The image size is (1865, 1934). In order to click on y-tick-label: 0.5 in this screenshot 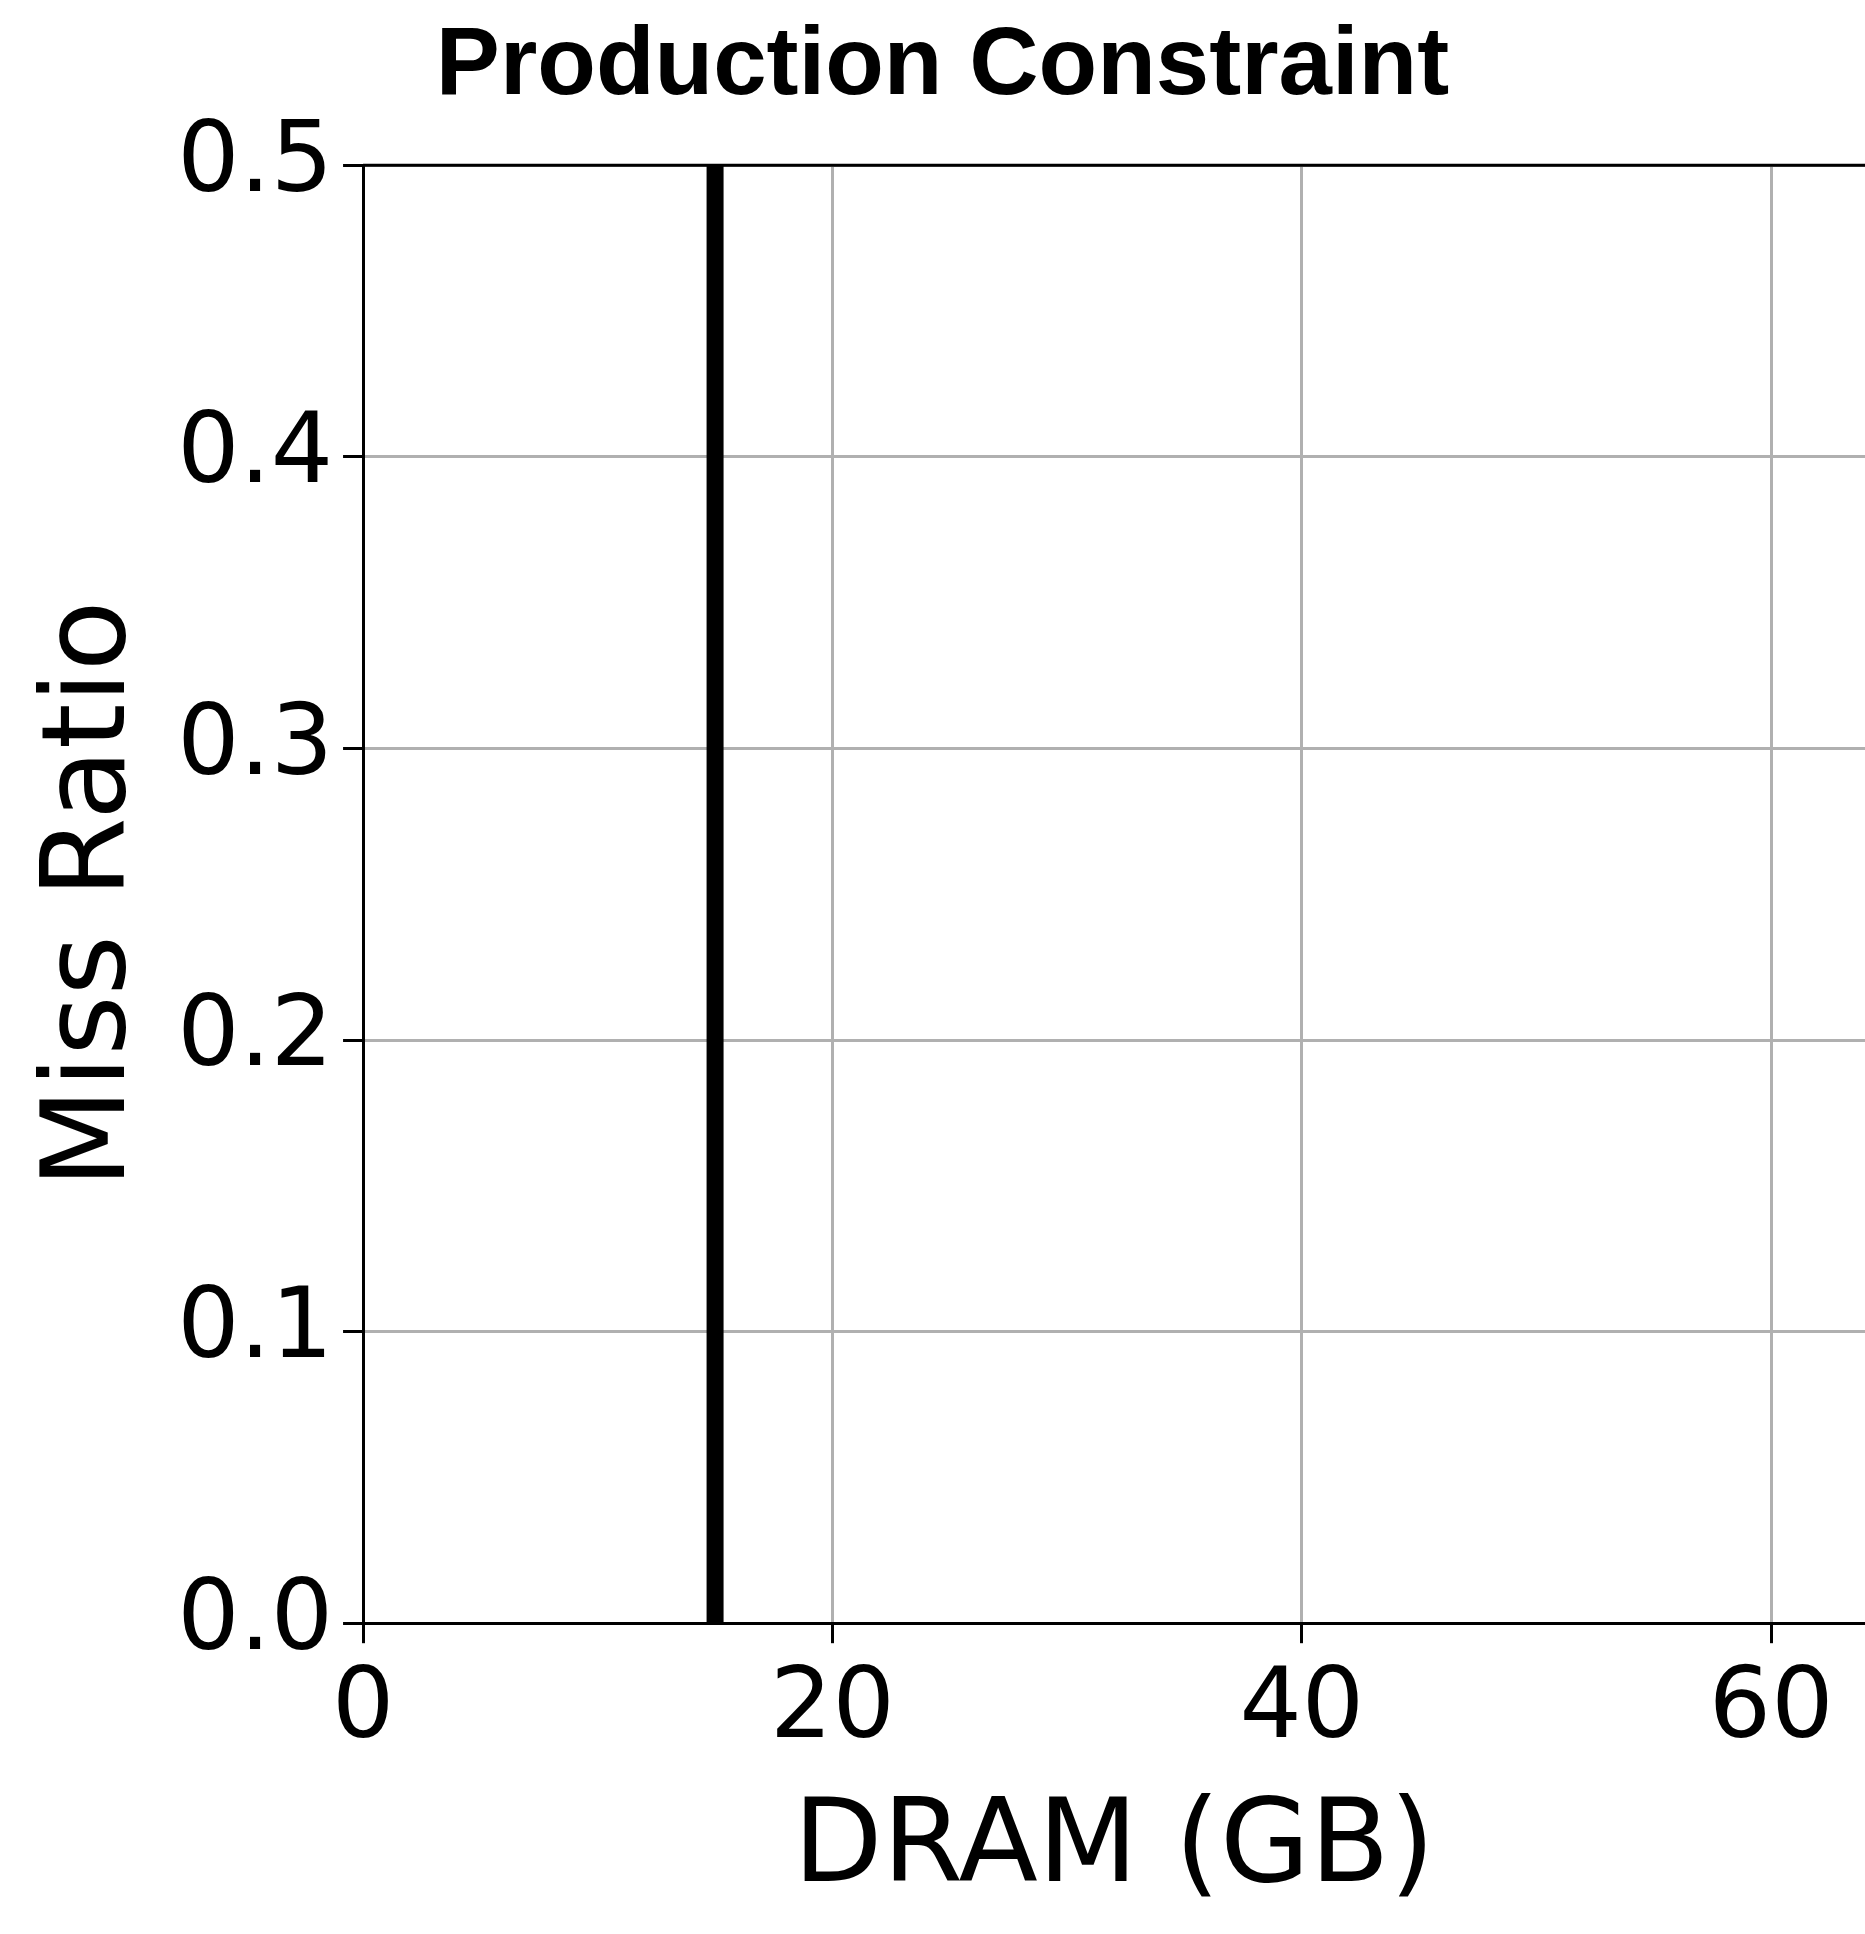, I will do `click(255, 156)`.